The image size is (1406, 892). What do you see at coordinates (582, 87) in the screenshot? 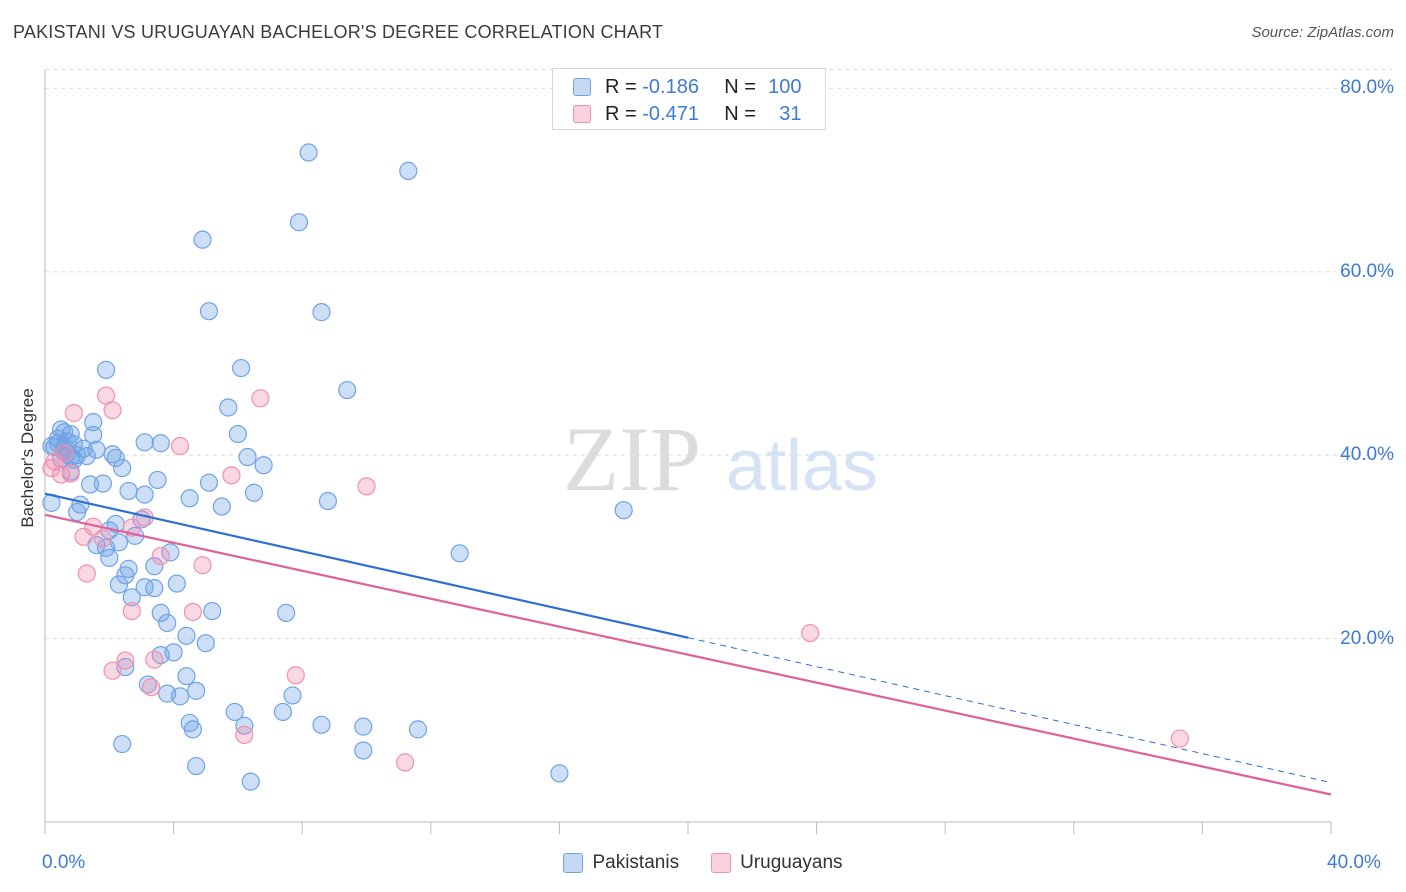
I see `pakistanis-swatch` at bounding box center [582, 87].